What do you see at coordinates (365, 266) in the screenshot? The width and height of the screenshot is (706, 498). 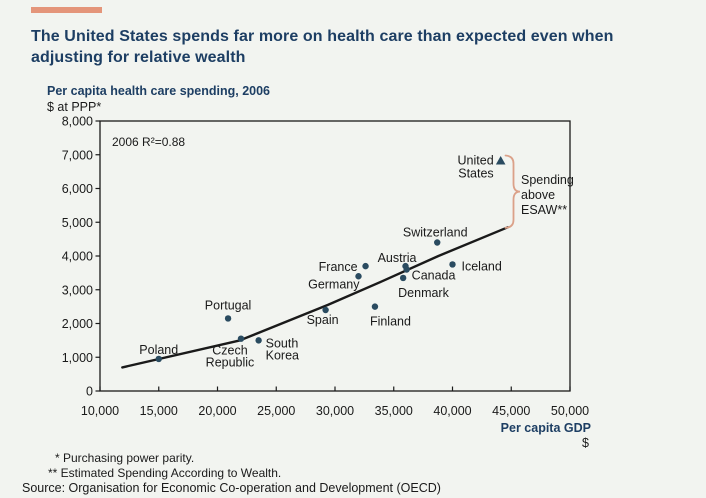 I see `data-point-france` at bounding box center [365, 266].